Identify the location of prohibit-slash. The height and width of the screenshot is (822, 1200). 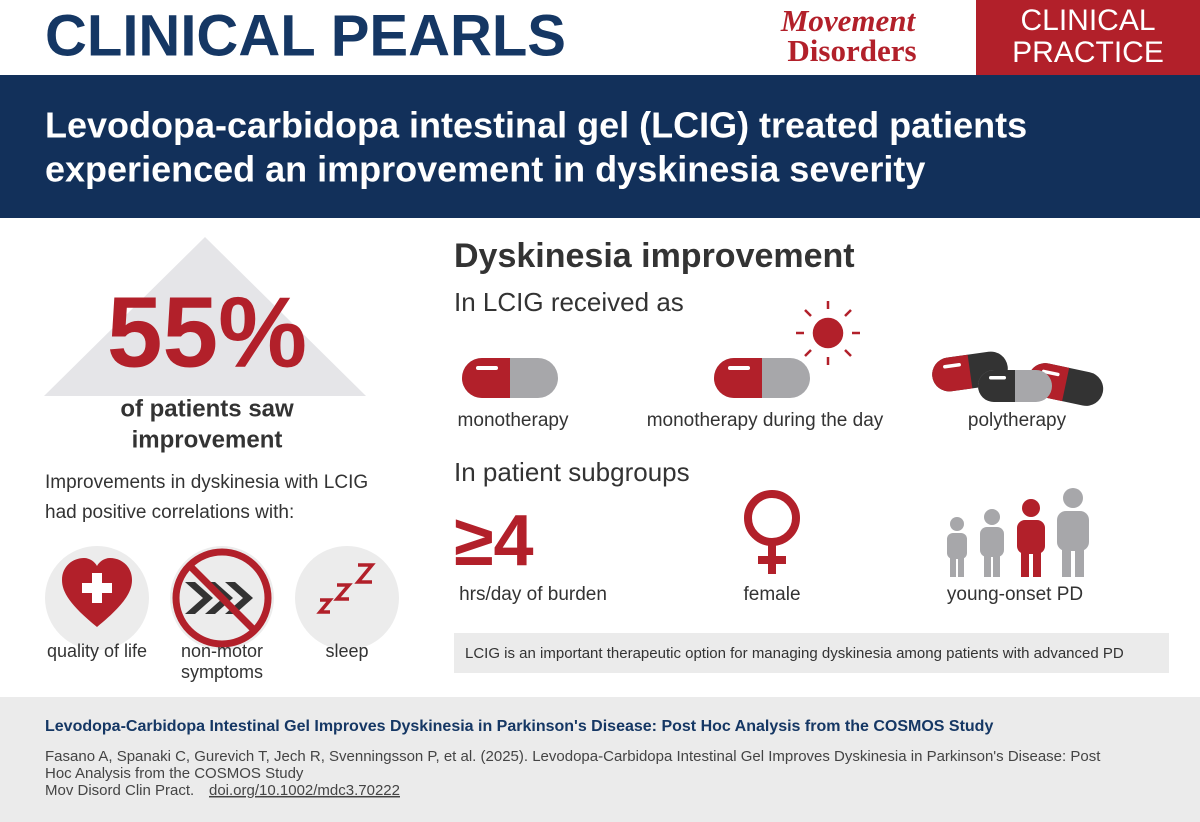
(222, 598).